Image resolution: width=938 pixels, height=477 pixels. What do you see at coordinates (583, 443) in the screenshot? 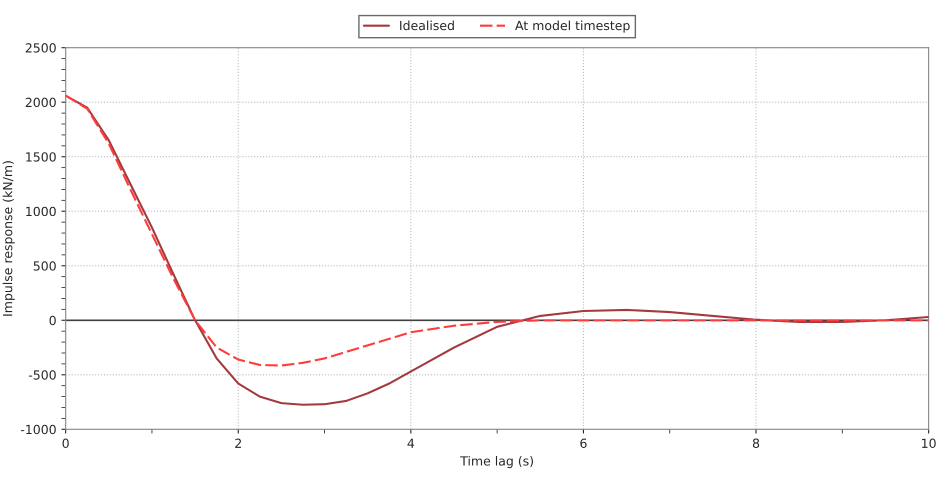
I see `x-tick-label: 6` at bounding box center [583, 443].